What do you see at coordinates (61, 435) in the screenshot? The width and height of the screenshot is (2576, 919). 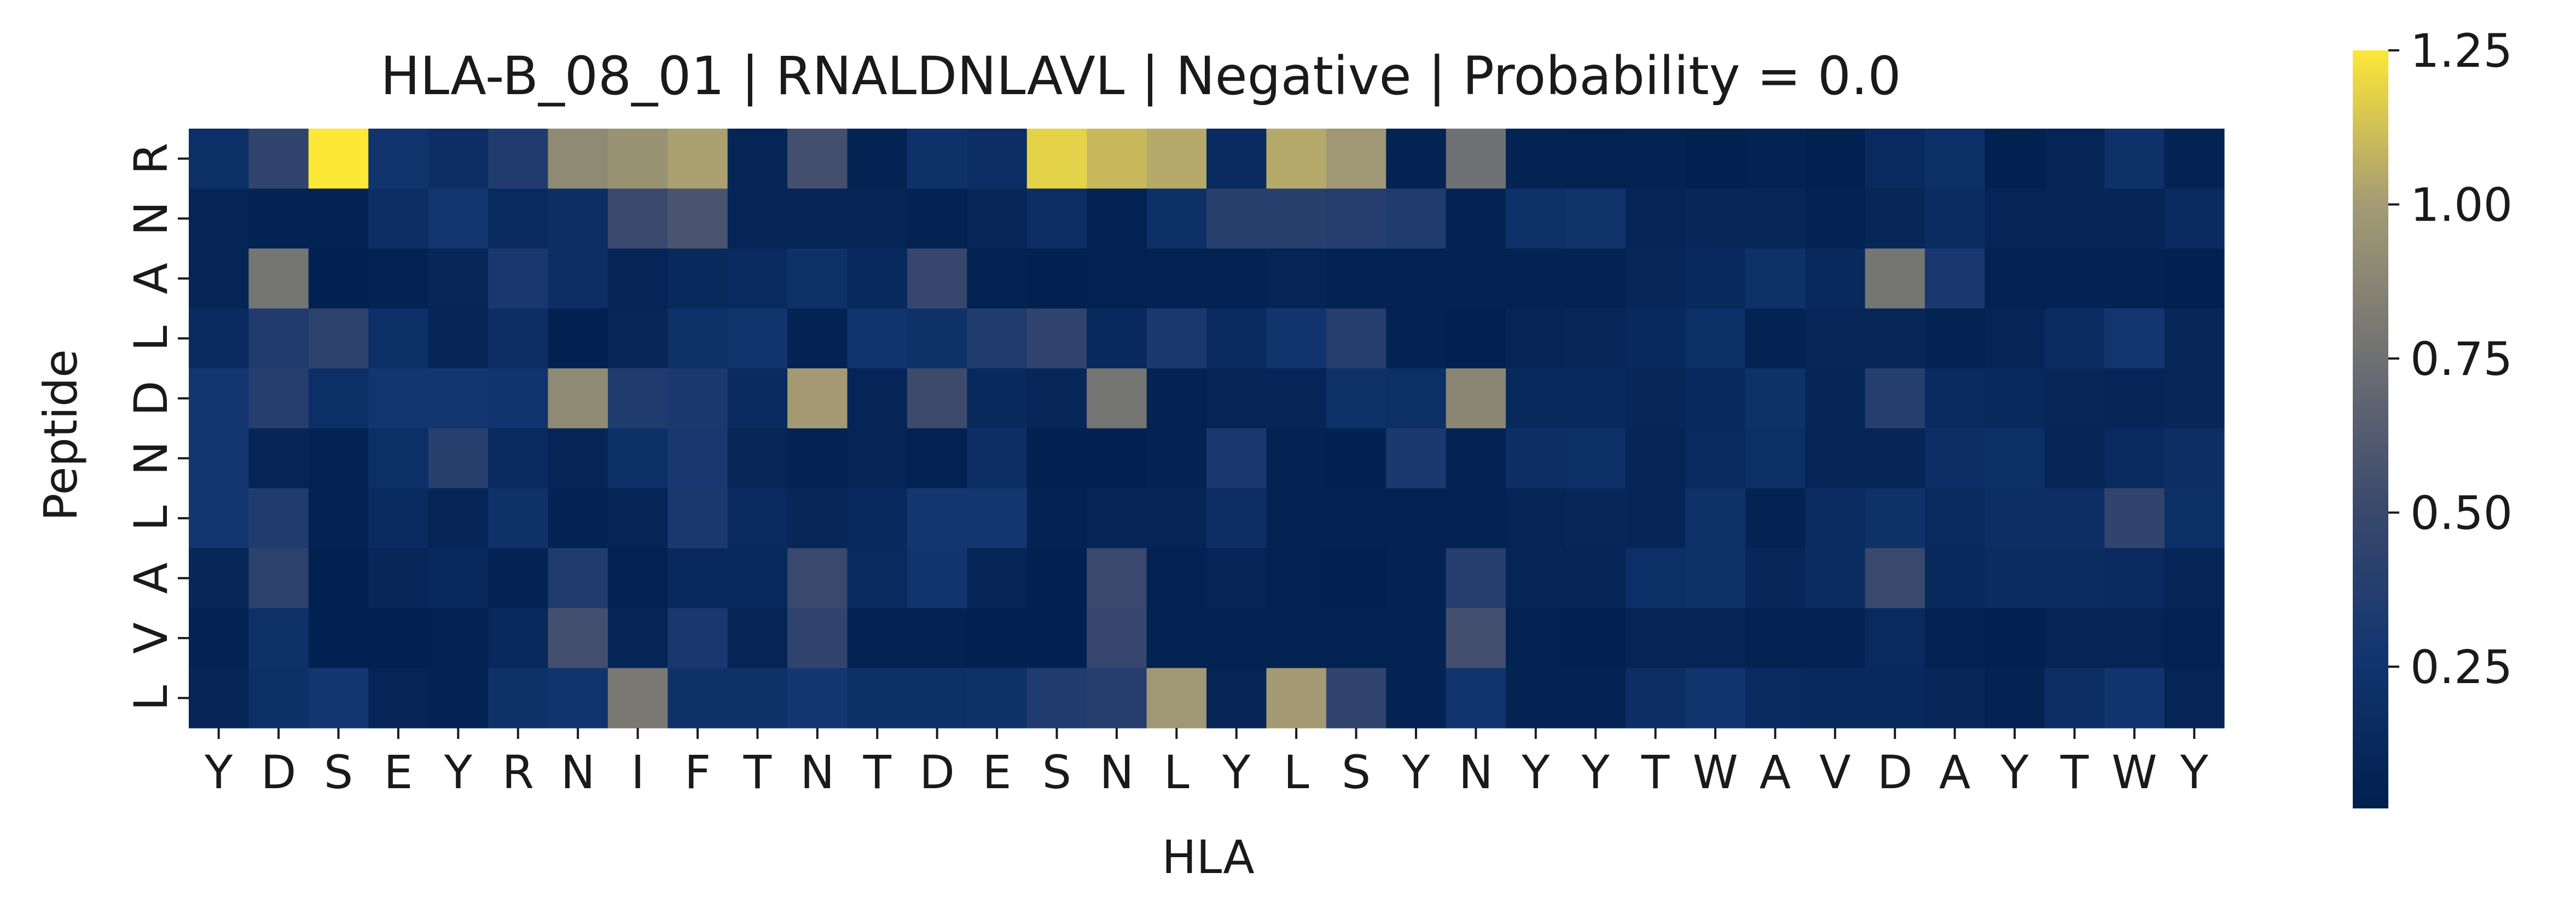 I see `y-axis-label: Peptide` at bounding box center [61, 435].